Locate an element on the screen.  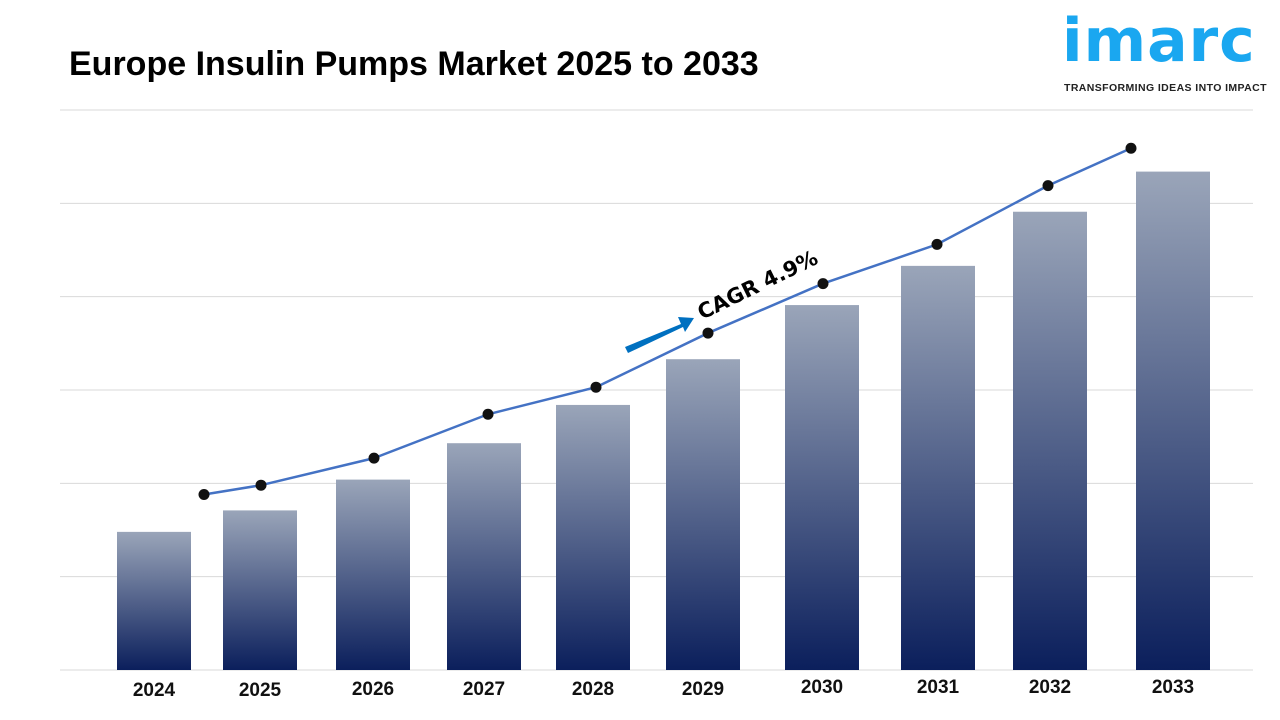
x-tick-label: 2033 is located at coordinates (1173, 687).